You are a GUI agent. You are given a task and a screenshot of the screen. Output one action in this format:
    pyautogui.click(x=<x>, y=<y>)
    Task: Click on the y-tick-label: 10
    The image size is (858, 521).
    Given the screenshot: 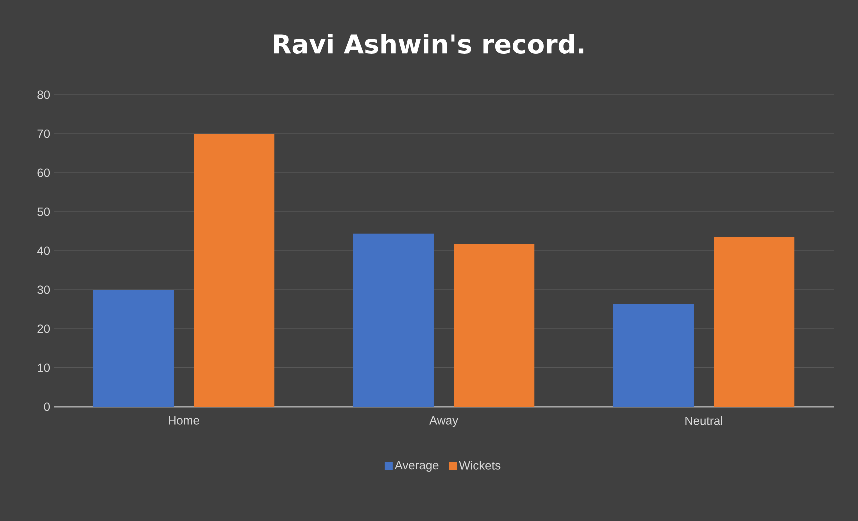 What is the action you would take?
    pyautogui.click(x=44, y=368)
    